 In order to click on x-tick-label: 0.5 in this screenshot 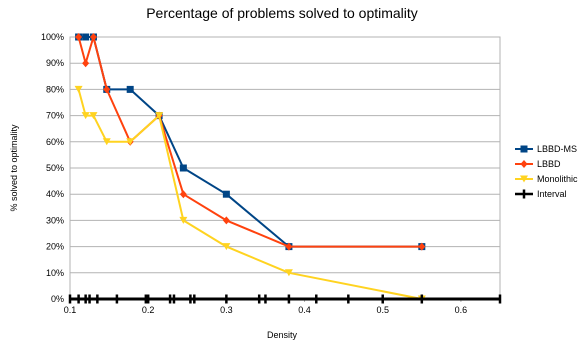, I will do `click(382, 310)`.